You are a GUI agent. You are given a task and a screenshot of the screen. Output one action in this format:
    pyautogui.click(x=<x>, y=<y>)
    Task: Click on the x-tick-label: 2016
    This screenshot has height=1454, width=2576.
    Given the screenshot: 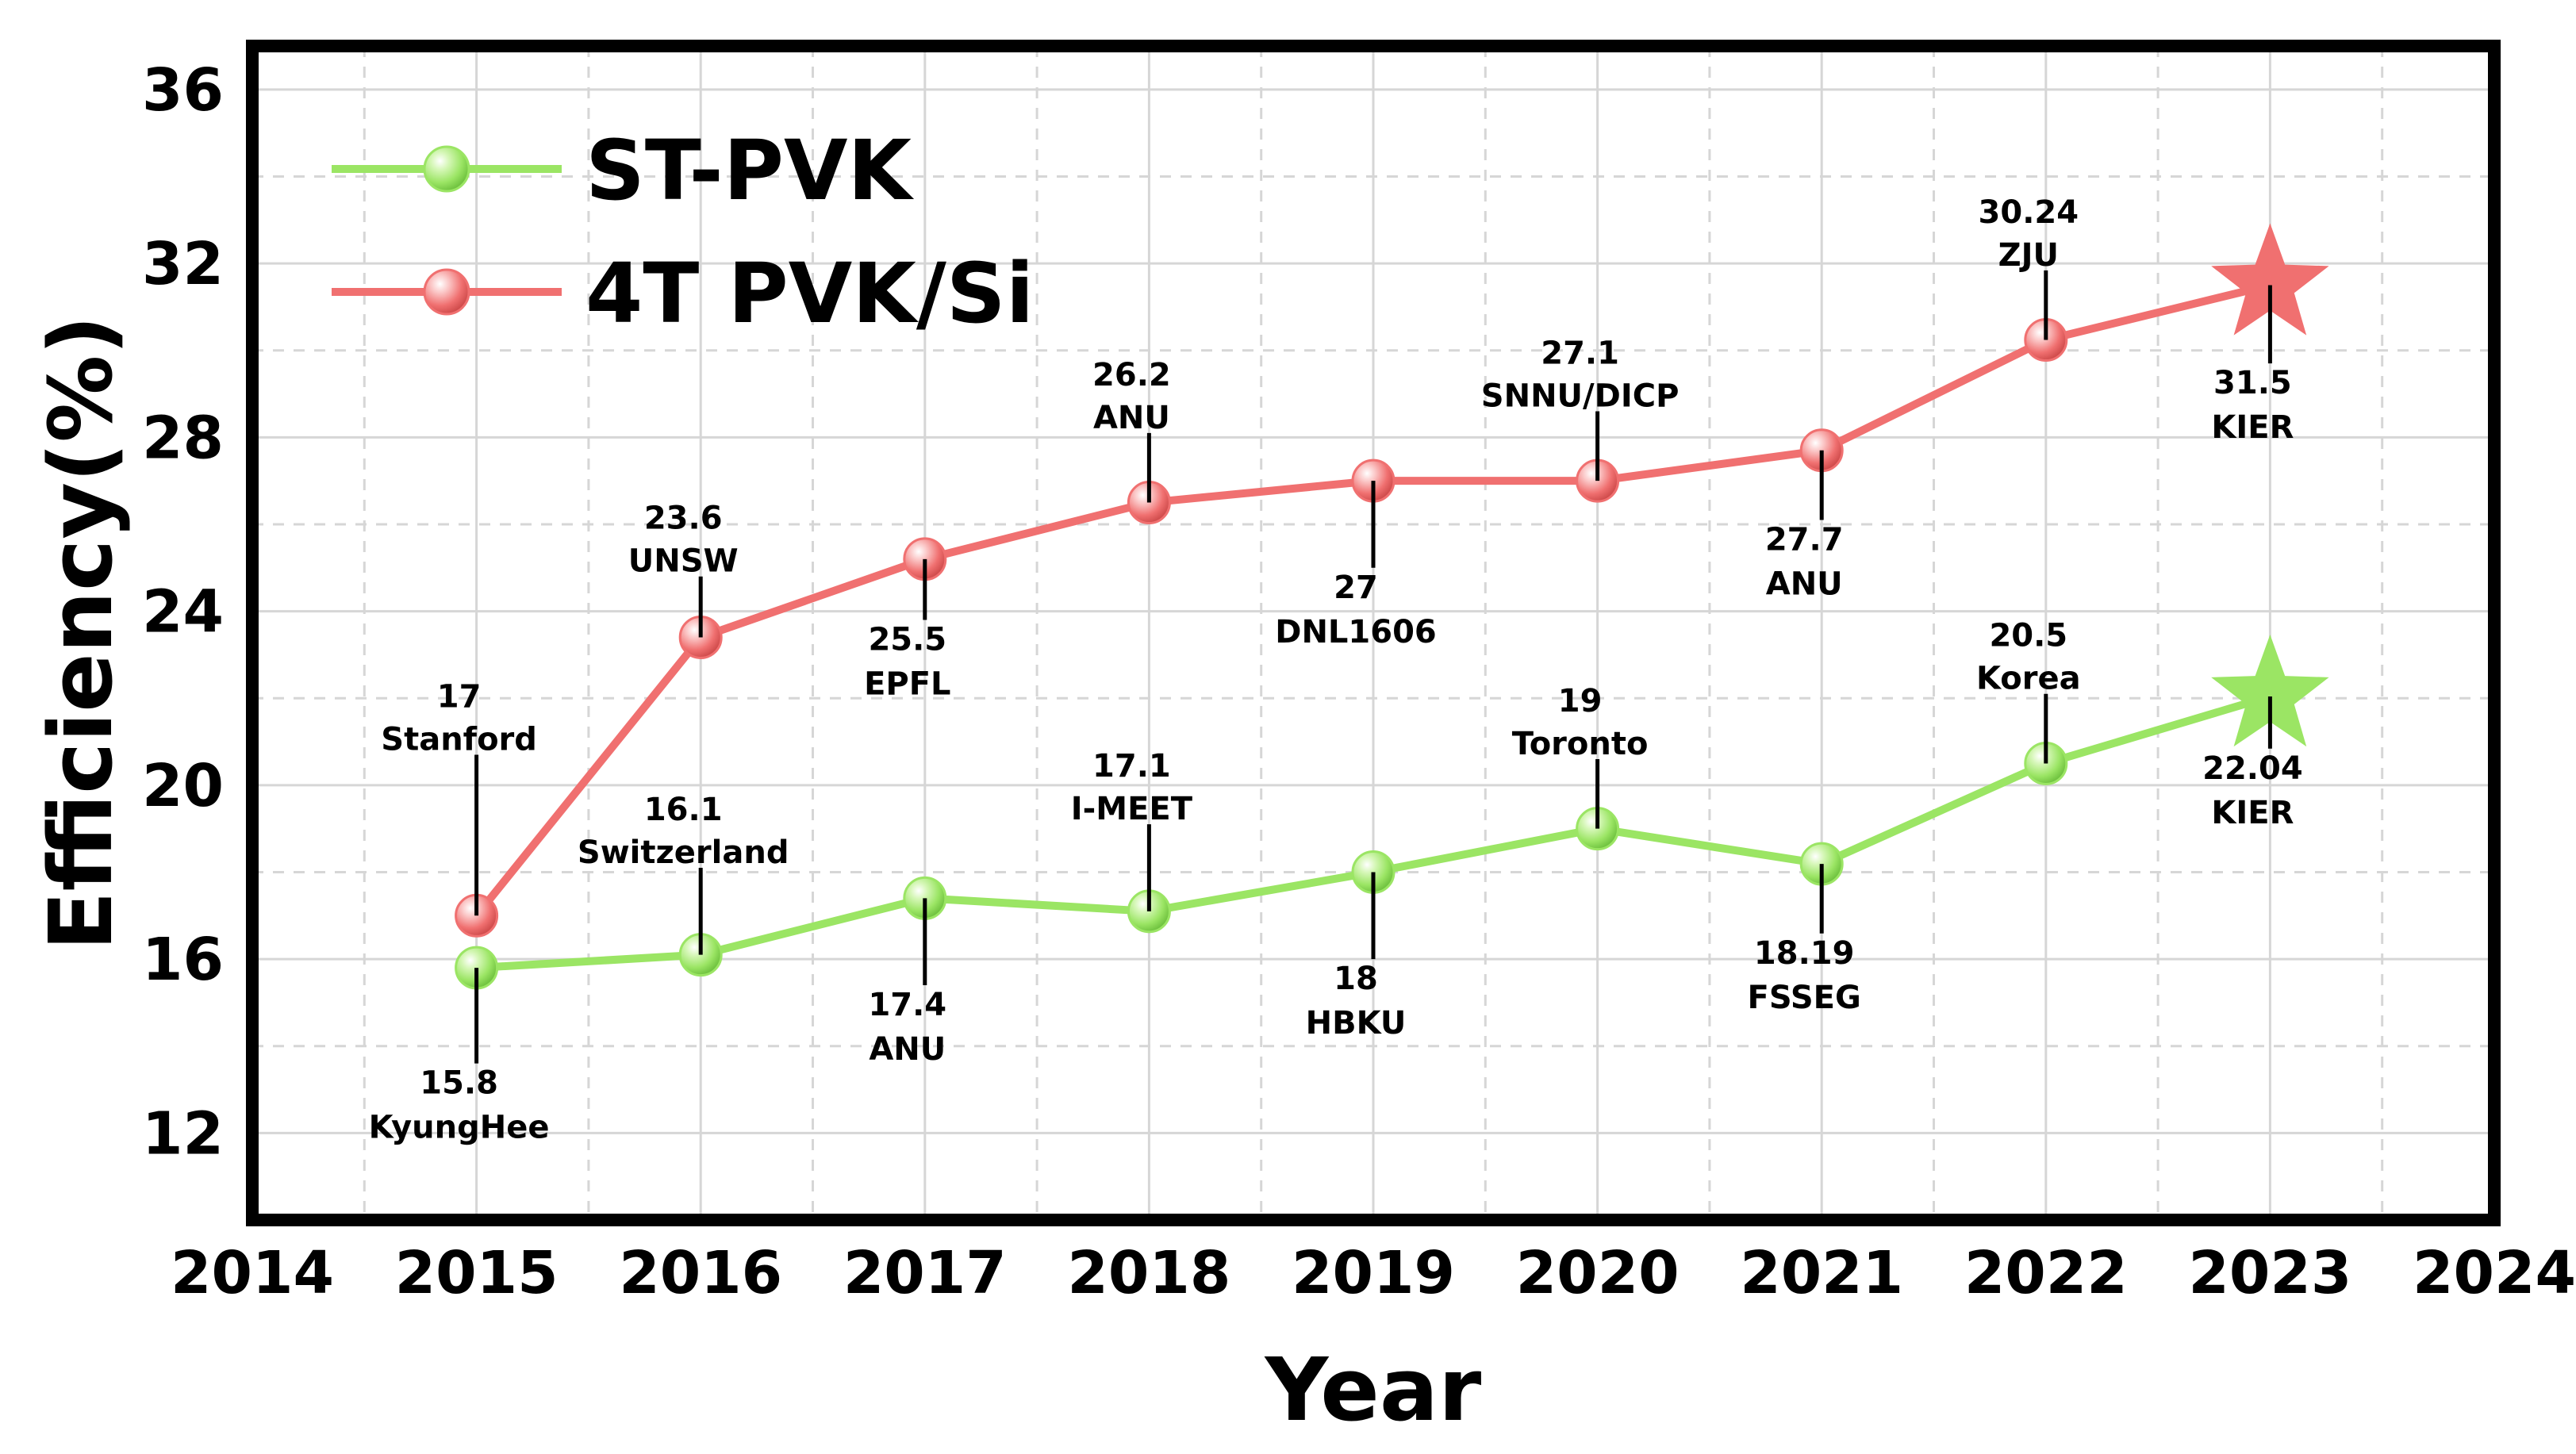 What is the action you would take?
    pyautogui.click(x=700, y=1273)
    